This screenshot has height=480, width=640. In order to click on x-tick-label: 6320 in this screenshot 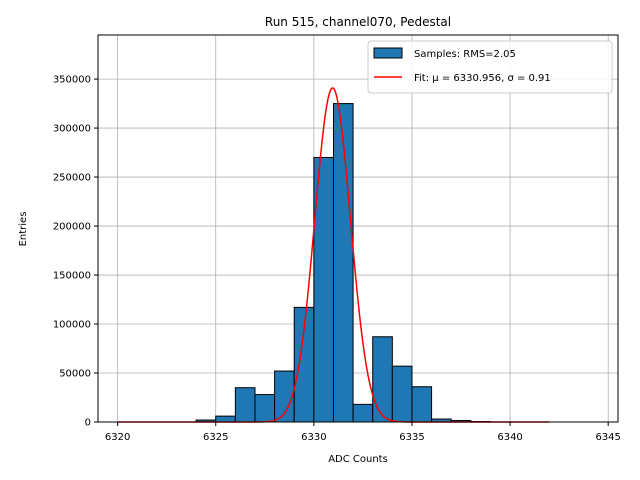, I will do `click(117, 437)`.